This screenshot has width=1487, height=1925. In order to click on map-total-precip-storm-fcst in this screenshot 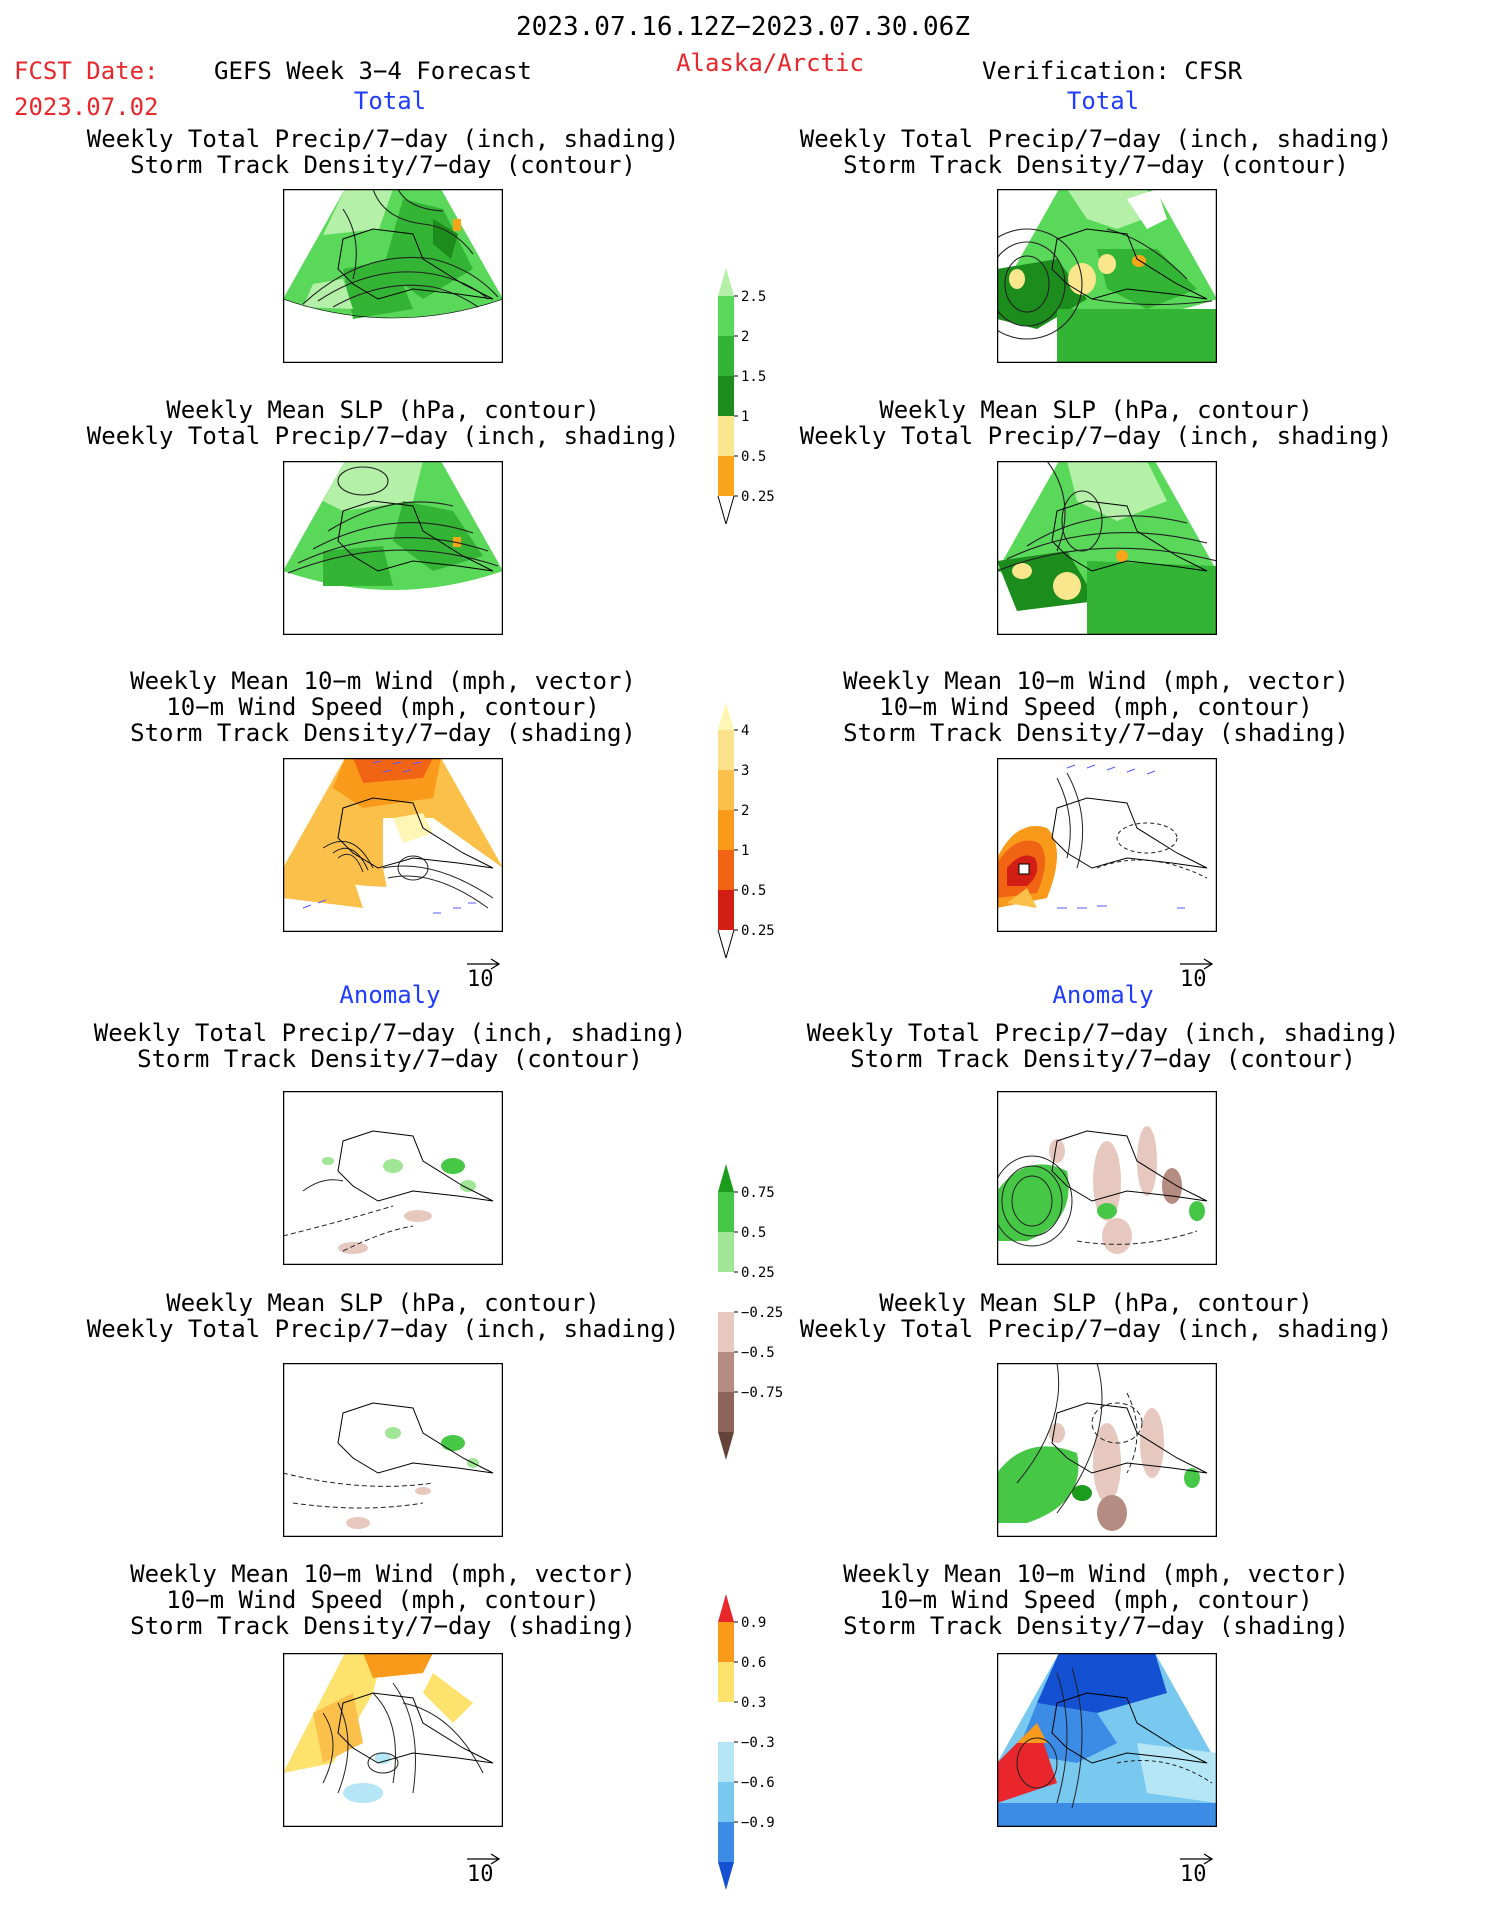, I will do `click(393, 276)`.